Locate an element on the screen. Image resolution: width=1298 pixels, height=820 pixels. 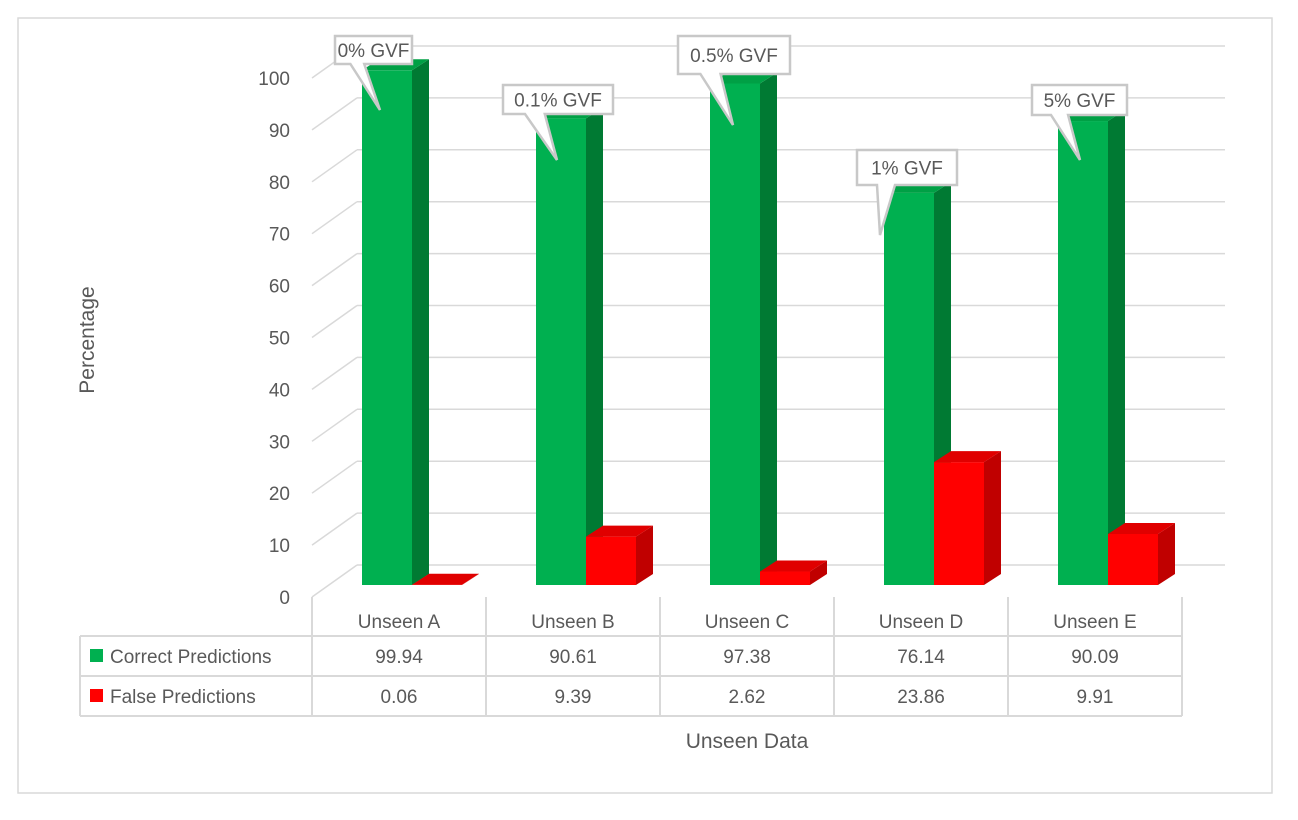
y-tick-label: 60 is located at coordinates (279, 287).